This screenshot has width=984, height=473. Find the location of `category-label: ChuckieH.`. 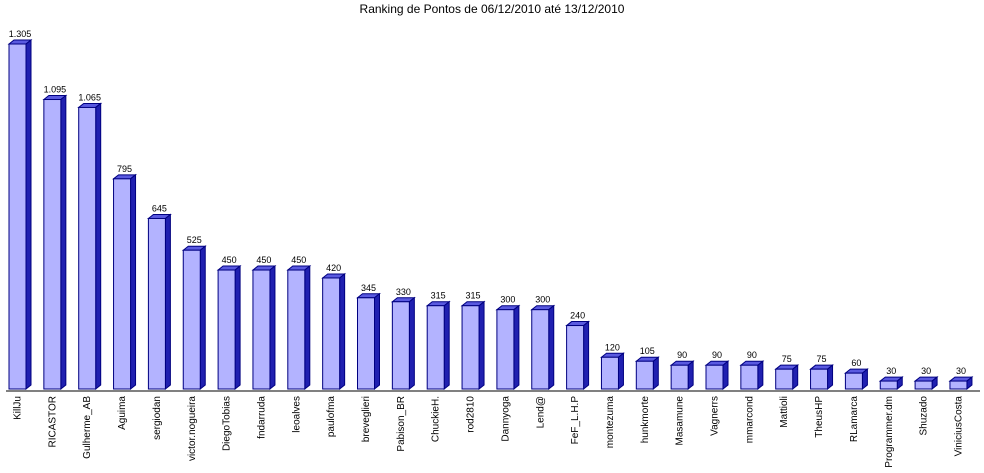

category-label: ChuckieH. is located at coordinates (436, 419).